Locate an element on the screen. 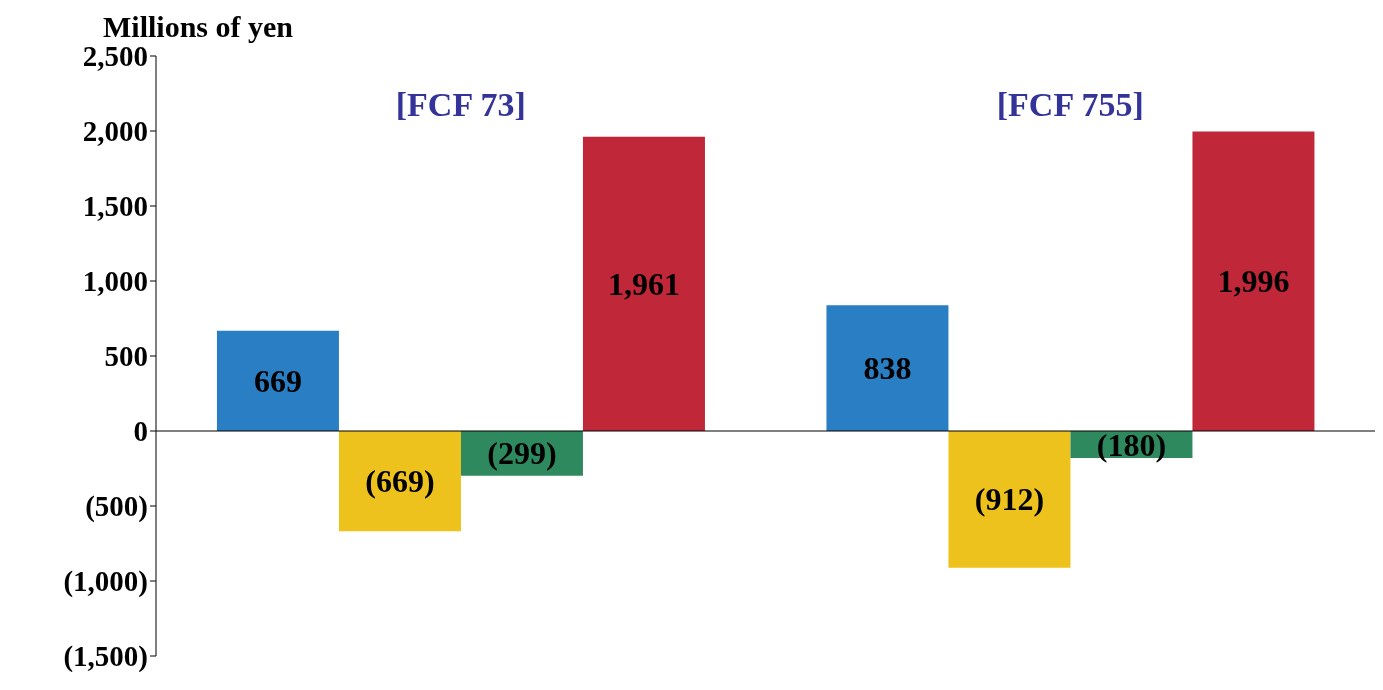  data-label: 1,961 is located at coordinates (643, 283).